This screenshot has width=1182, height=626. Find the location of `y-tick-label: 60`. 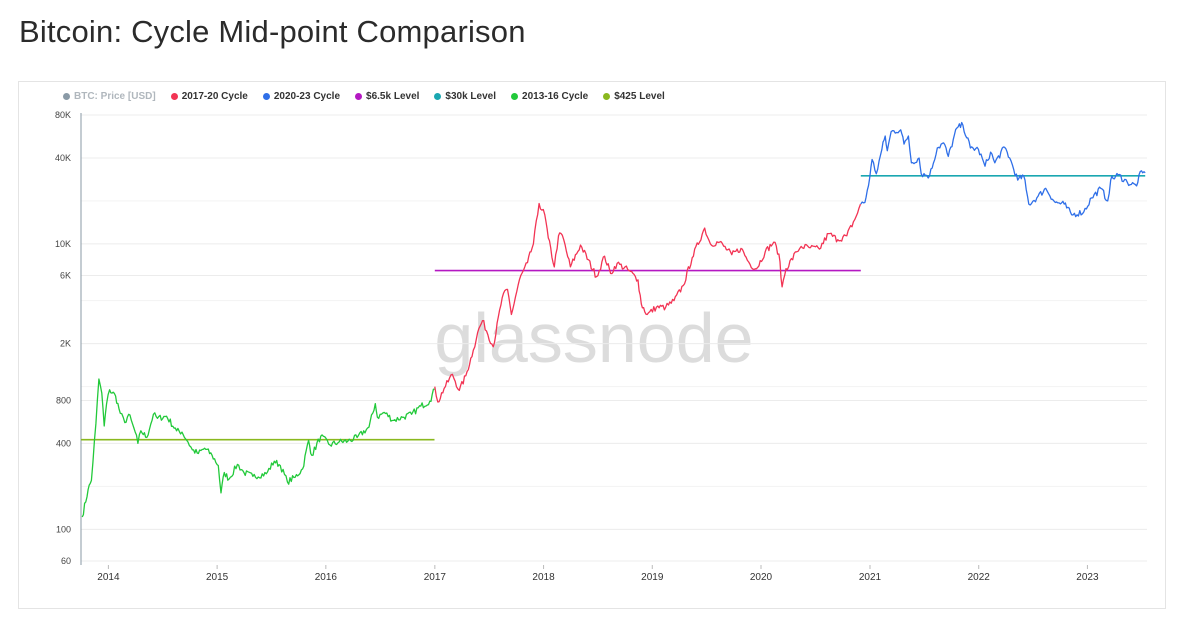

y-tick-label: 60 is located at coordinates (66, 561).